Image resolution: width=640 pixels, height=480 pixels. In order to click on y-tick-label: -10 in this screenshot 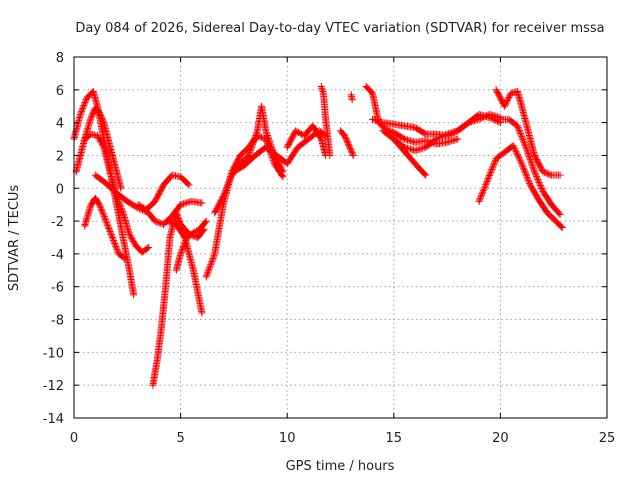, I will do `click(53, 353)`.